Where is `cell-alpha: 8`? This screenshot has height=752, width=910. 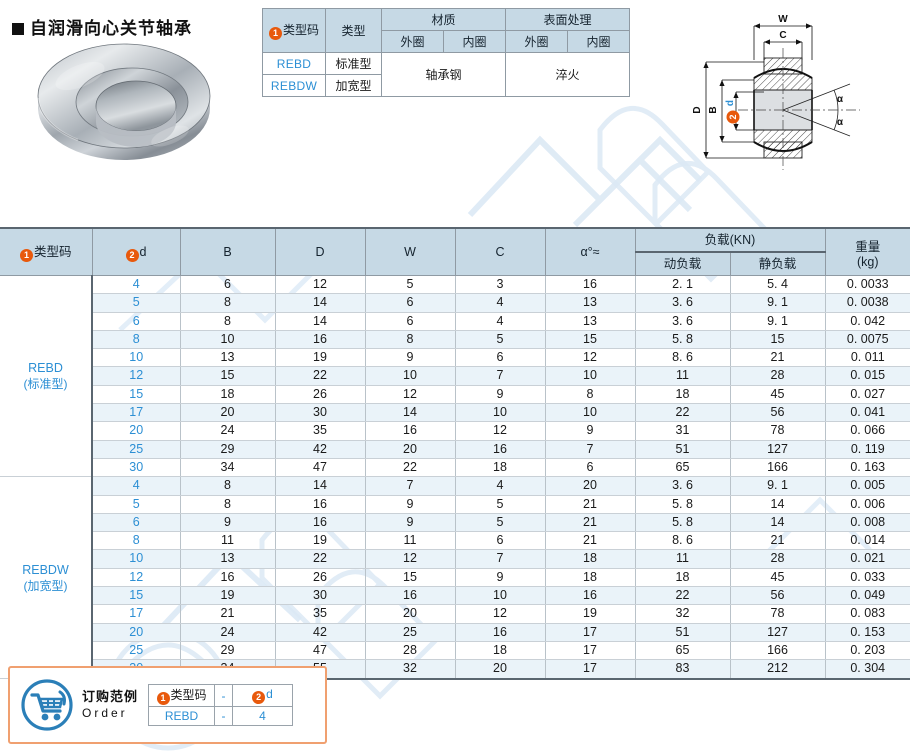
cell-alpha: 8 is located at coordinates (590, 394).